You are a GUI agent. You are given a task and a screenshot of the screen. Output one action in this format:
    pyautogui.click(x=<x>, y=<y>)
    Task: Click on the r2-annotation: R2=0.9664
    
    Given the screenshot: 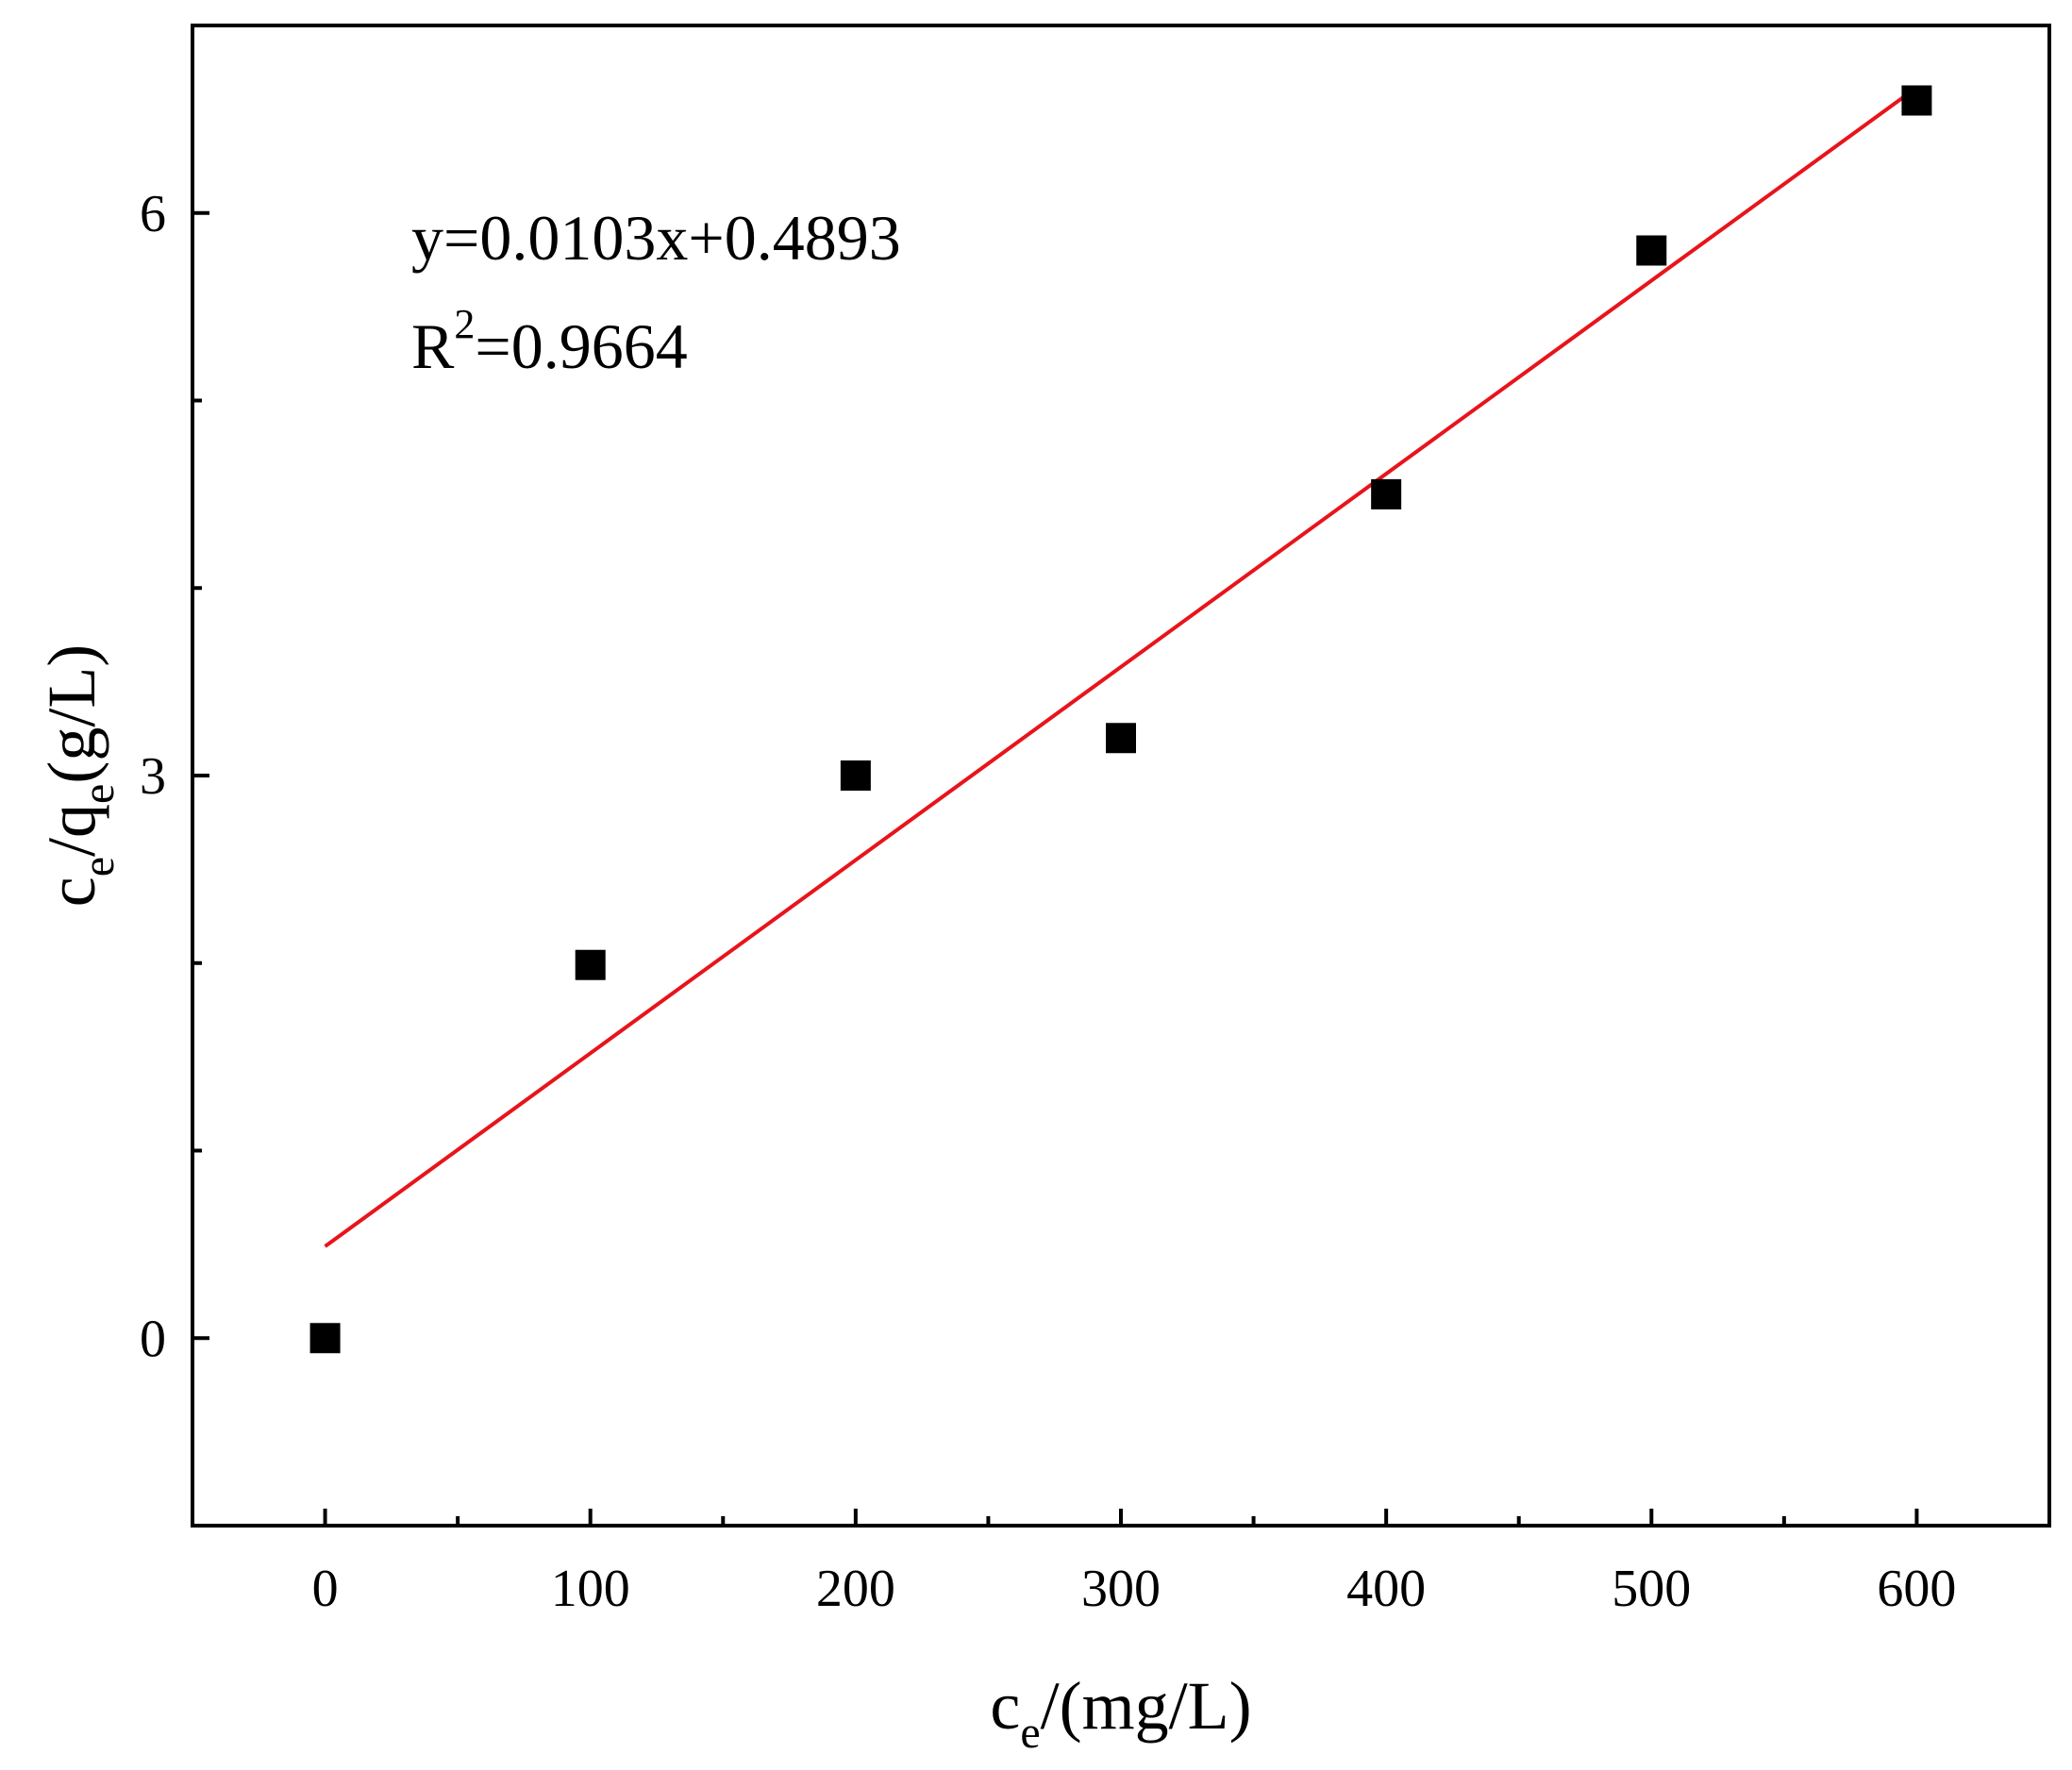 What is the action you would take?
    pyautogui.click(x=549, y=341)
    